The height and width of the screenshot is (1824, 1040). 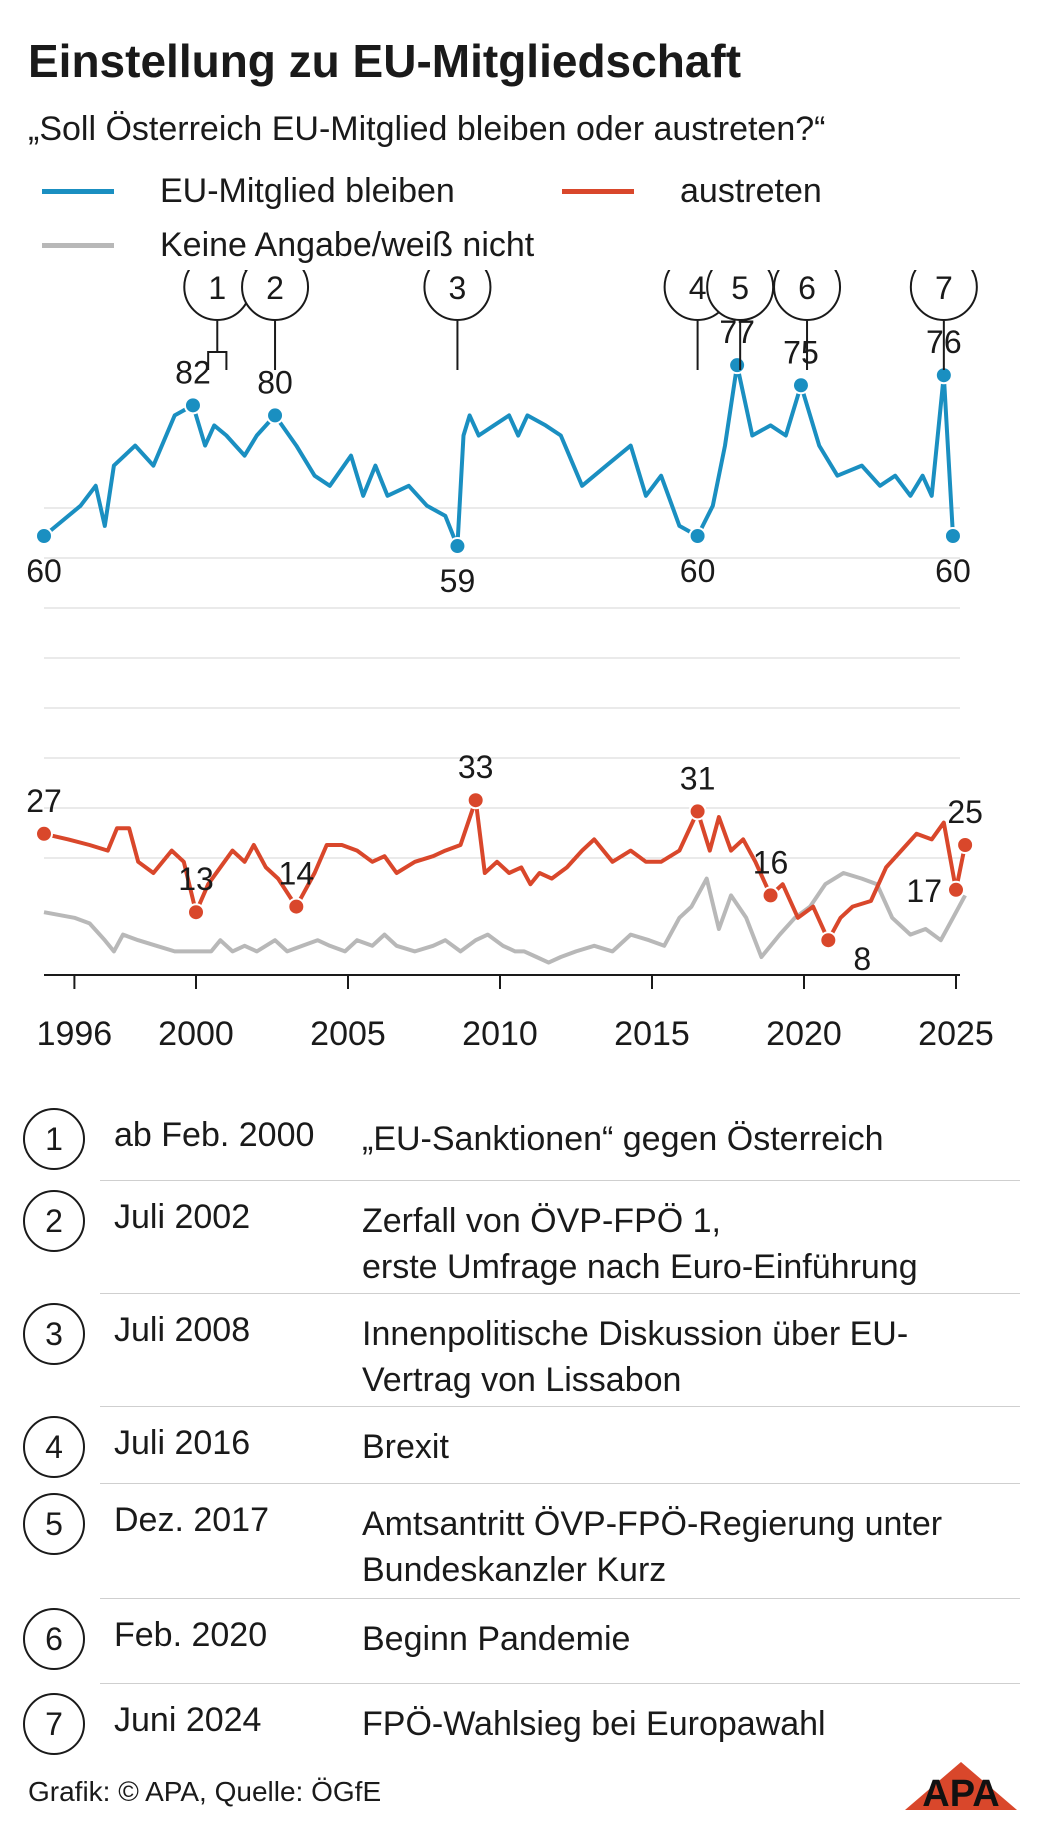 What do you see at coordinates (205, 1791) in the screenshot?
I see `source-credit: Grafik: © APA, Quelle: ÖGfE` at bounding box center [205, 1791].